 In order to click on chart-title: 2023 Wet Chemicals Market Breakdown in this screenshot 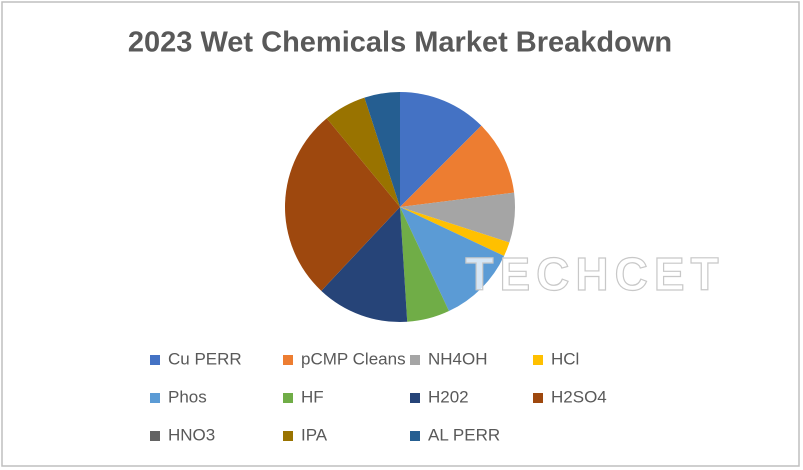, I will do `click(400, 43)`.